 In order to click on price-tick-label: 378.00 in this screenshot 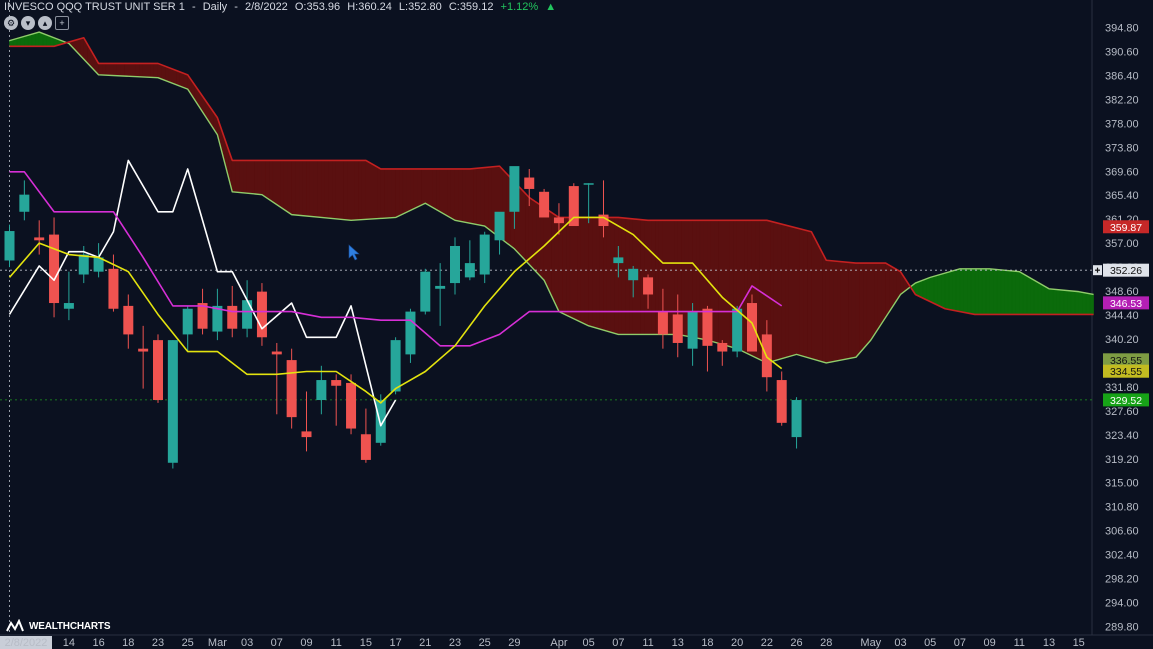, I will do `click(1122, 124)`.